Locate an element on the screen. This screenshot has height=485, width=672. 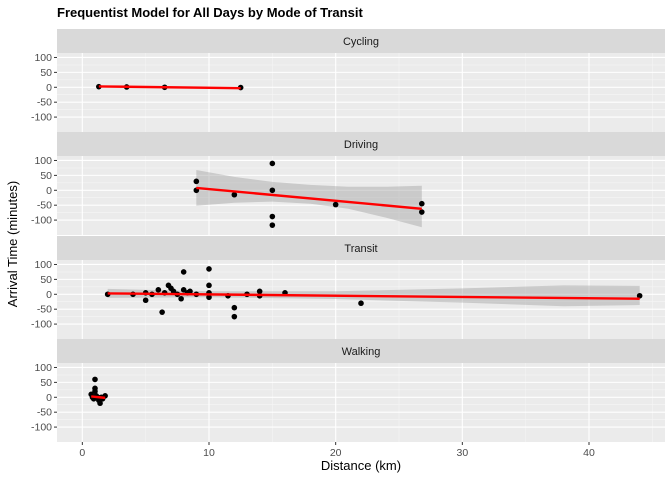
x-tick-label: 0 is located at coordinates (82, 453).